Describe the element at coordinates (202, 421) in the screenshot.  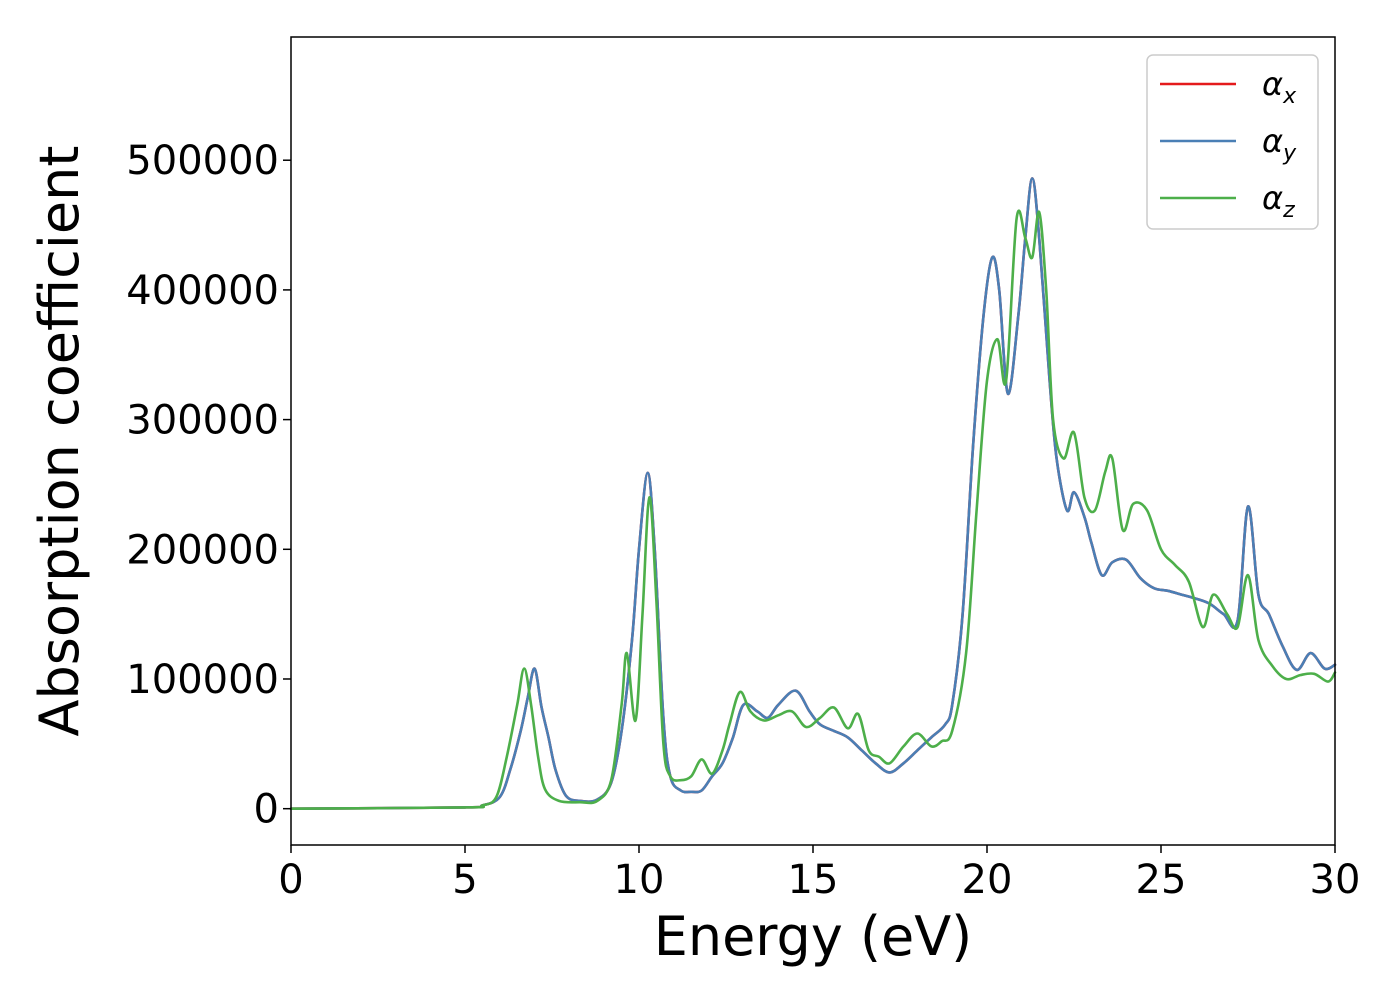
I see `y-tick-label: 300000` at that location.